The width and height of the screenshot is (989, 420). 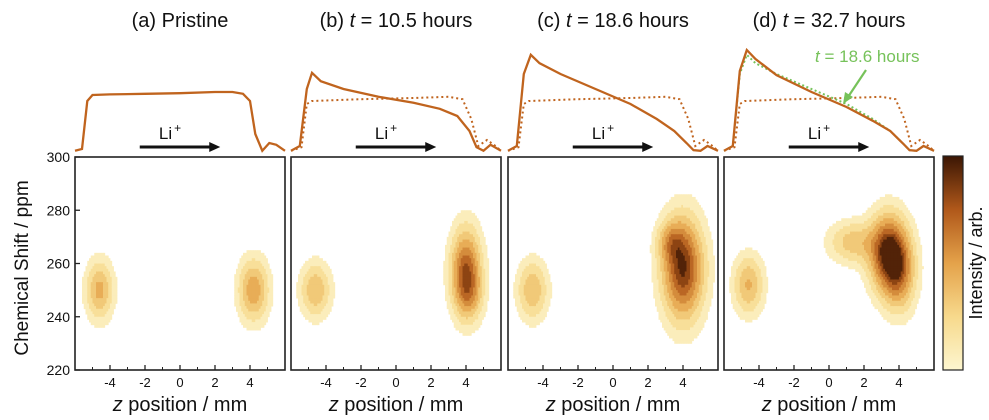 I want to click on li-arrow-head, so click(x=215, y=147).